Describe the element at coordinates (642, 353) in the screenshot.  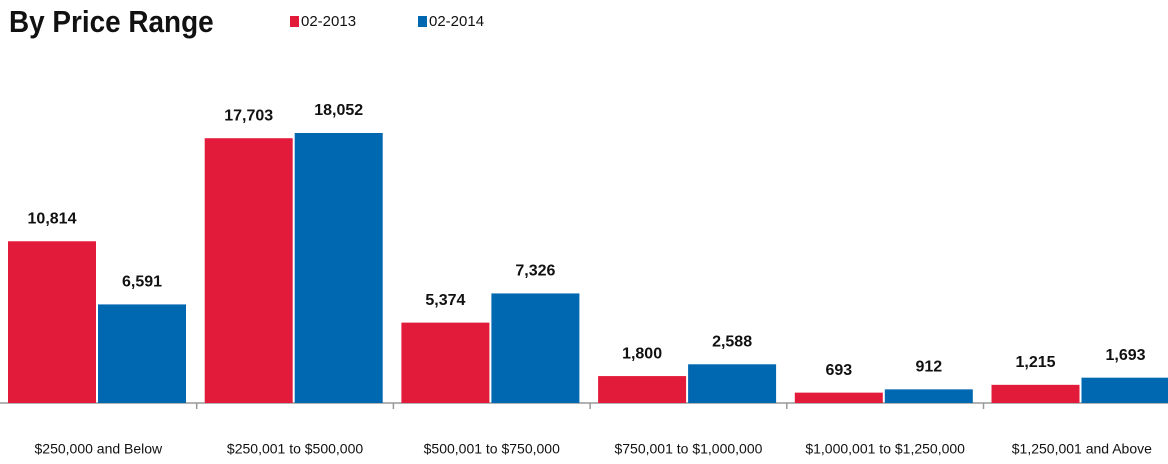
I see `data-label: 1,800` at that location.